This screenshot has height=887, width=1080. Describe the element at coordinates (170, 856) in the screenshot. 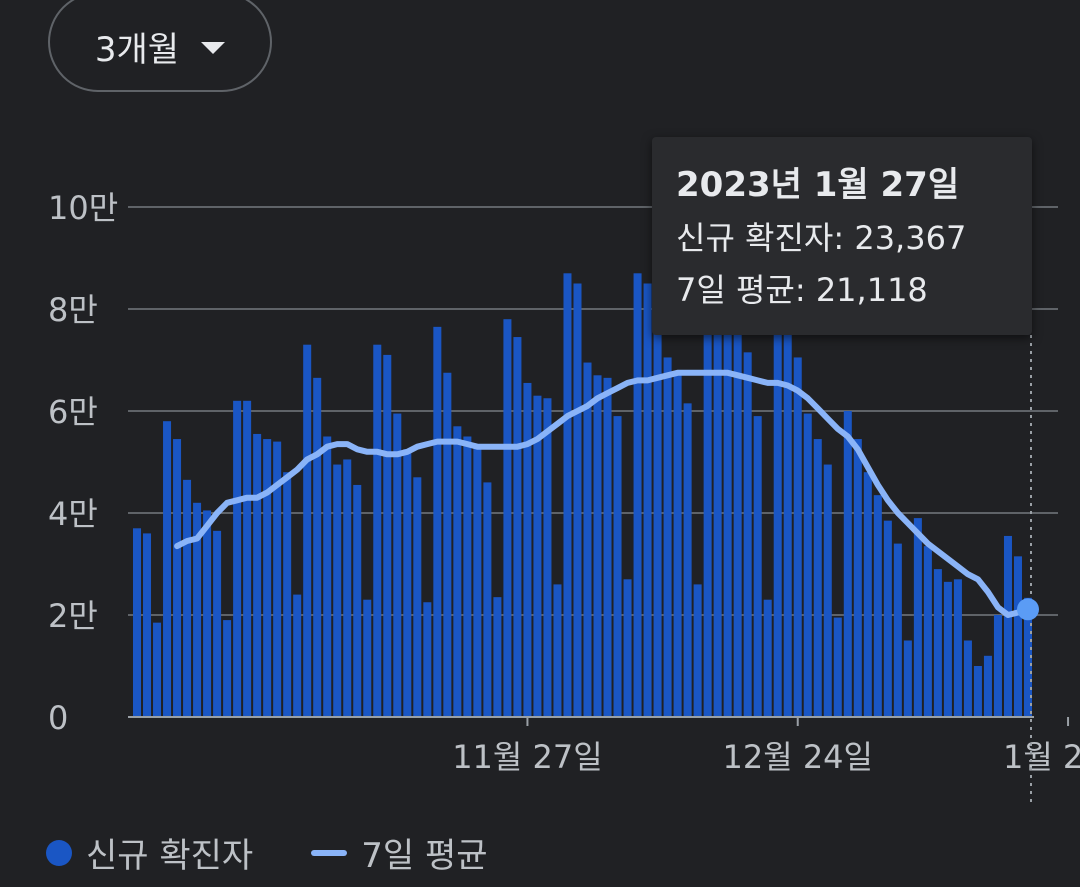

I see `legend-label-new-cases: 신규 확진자` at that location.